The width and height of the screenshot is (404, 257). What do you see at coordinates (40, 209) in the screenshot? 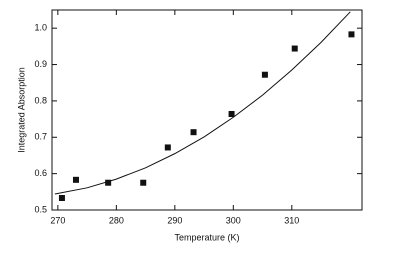
I see `y-tick-label: 0.5` at bounding box center [40, 209].